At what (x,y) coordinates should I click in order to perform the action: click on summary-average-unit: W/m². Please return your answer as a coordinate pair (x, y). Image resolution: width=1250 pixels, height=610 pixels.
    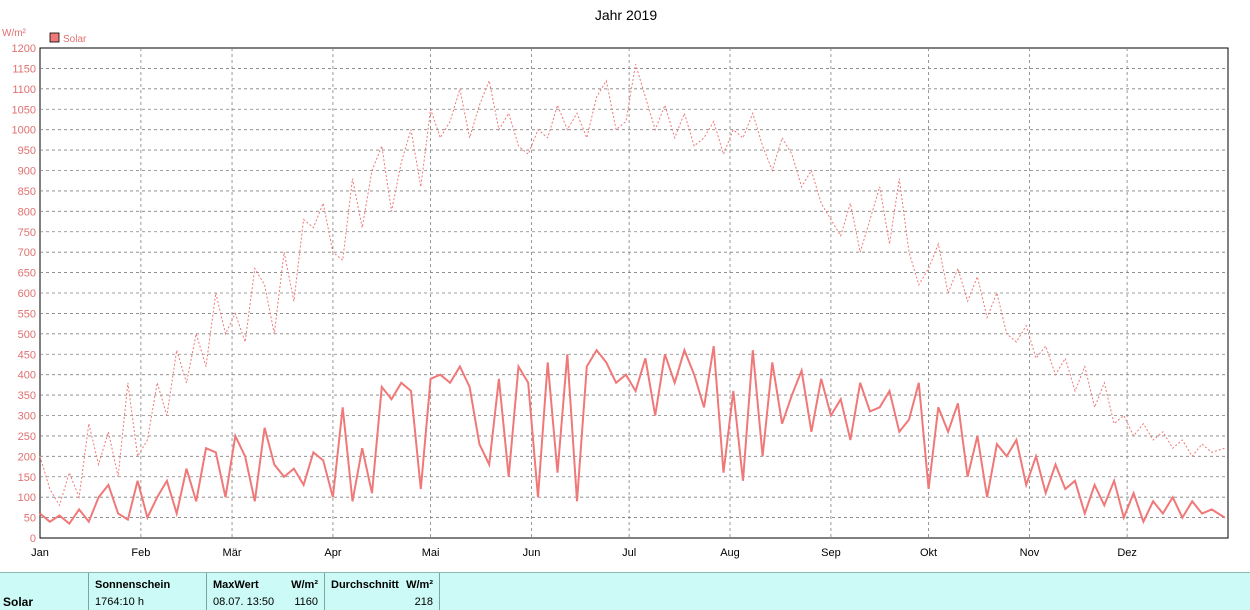
    Looking at the image, I should click on (419, 585).